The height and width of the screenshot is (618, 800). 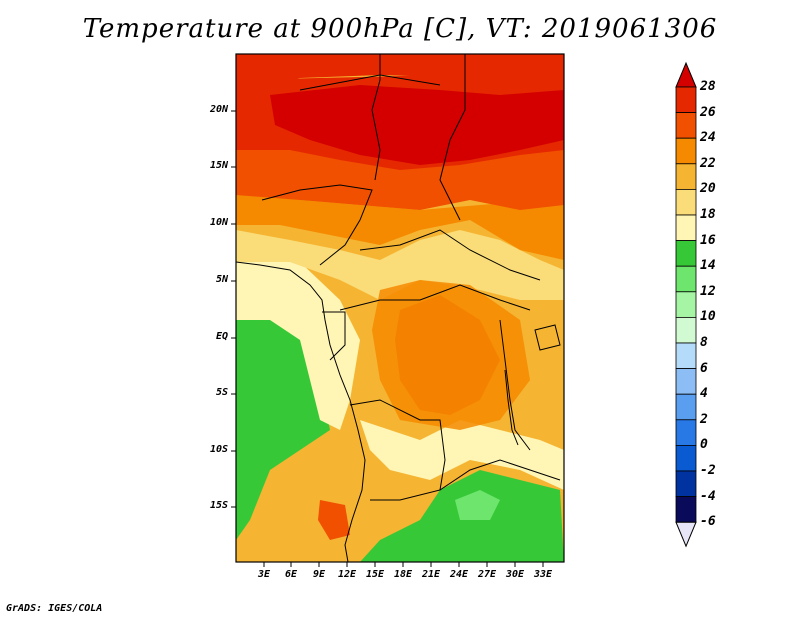 I want to click on coastline, so click(x=301, y=411).